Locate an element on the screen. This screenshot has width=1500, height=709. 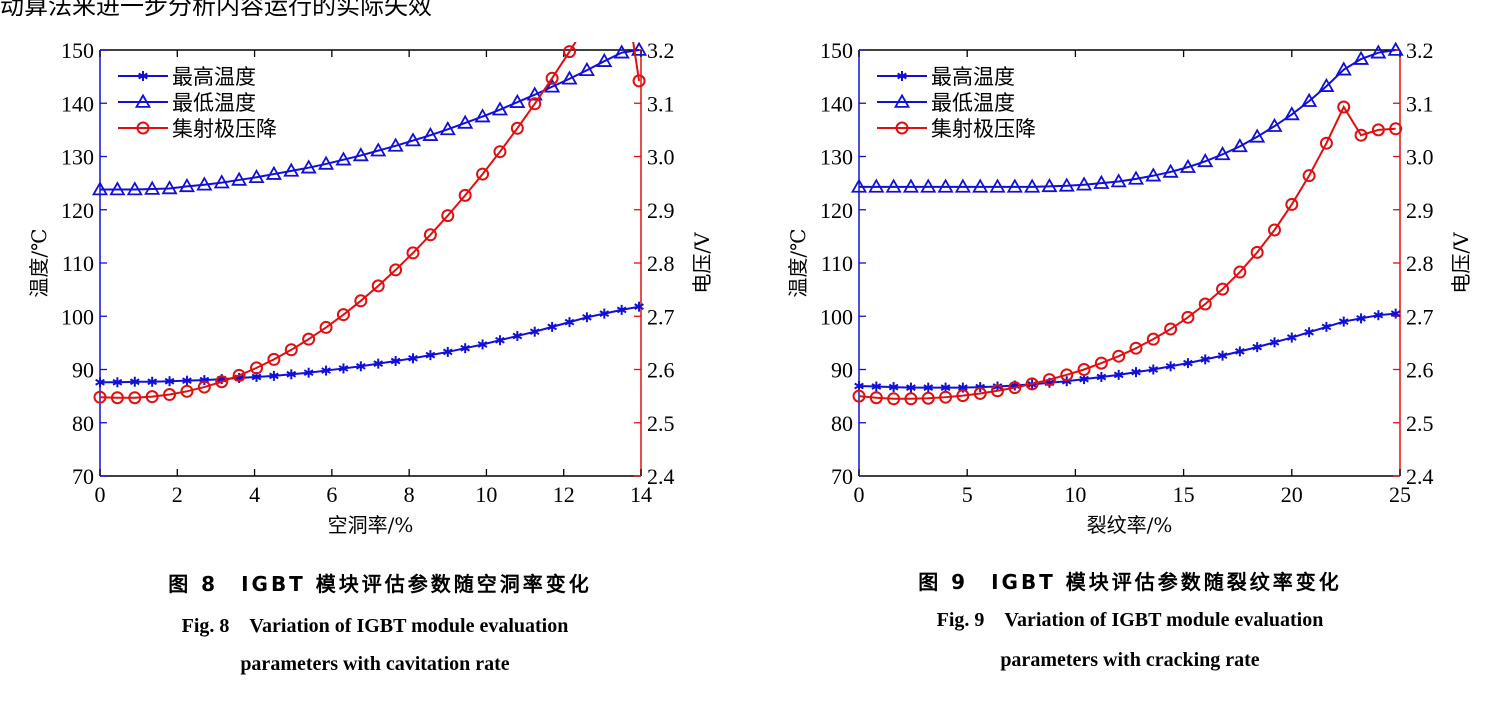
y-tick-label: 100 is located at coordinates (836, 316).